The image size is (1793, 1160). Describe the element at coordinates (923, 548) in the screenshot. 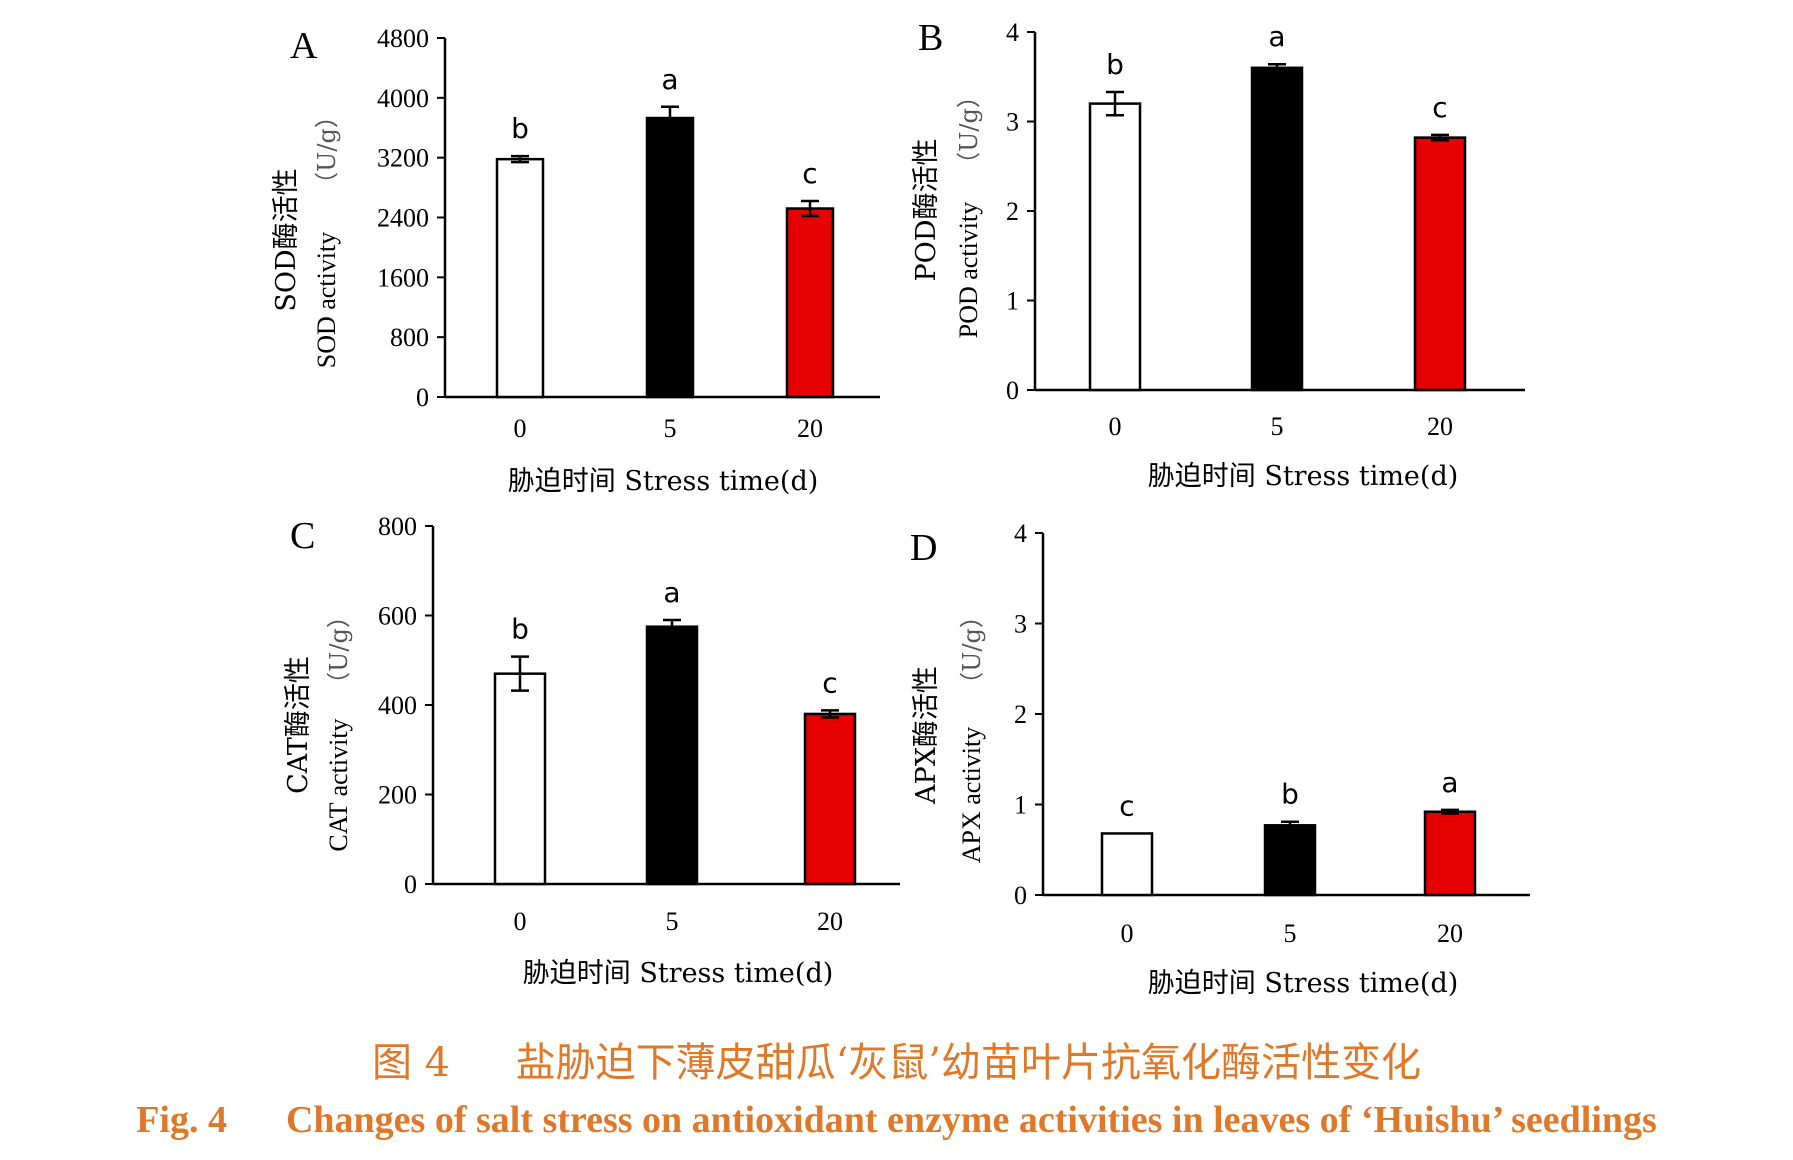

I see `panel-d-letter: D` at that location.